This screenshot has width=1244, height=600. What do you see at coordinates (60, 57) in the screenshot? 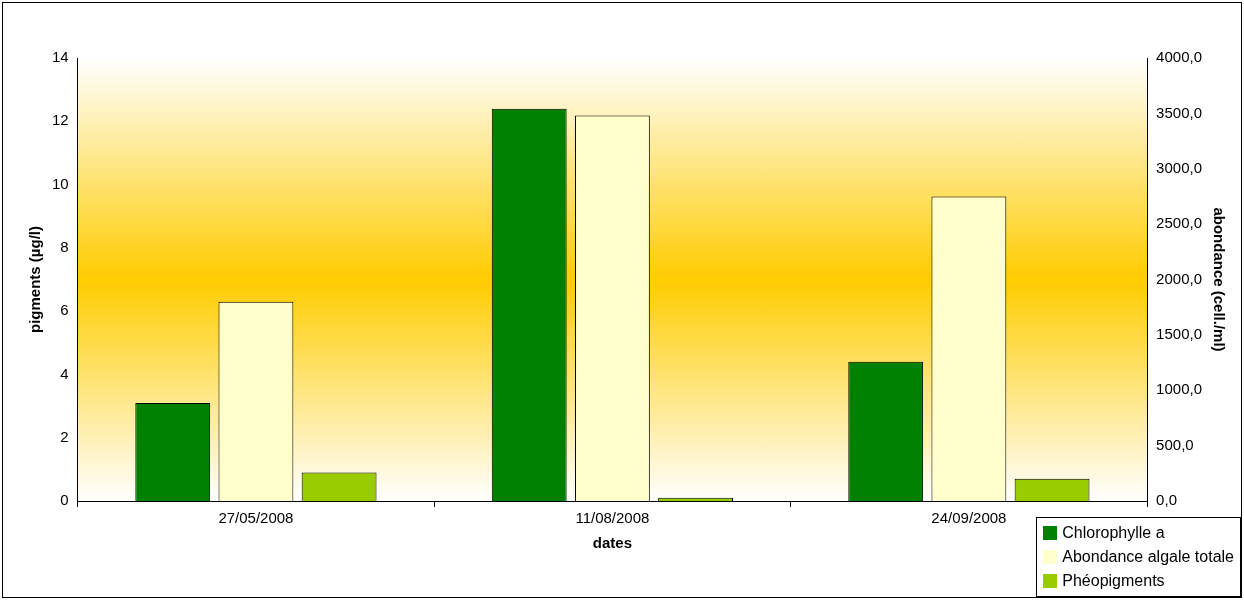
I see `y-tick-label: 14` at bounding box center [60, 57].